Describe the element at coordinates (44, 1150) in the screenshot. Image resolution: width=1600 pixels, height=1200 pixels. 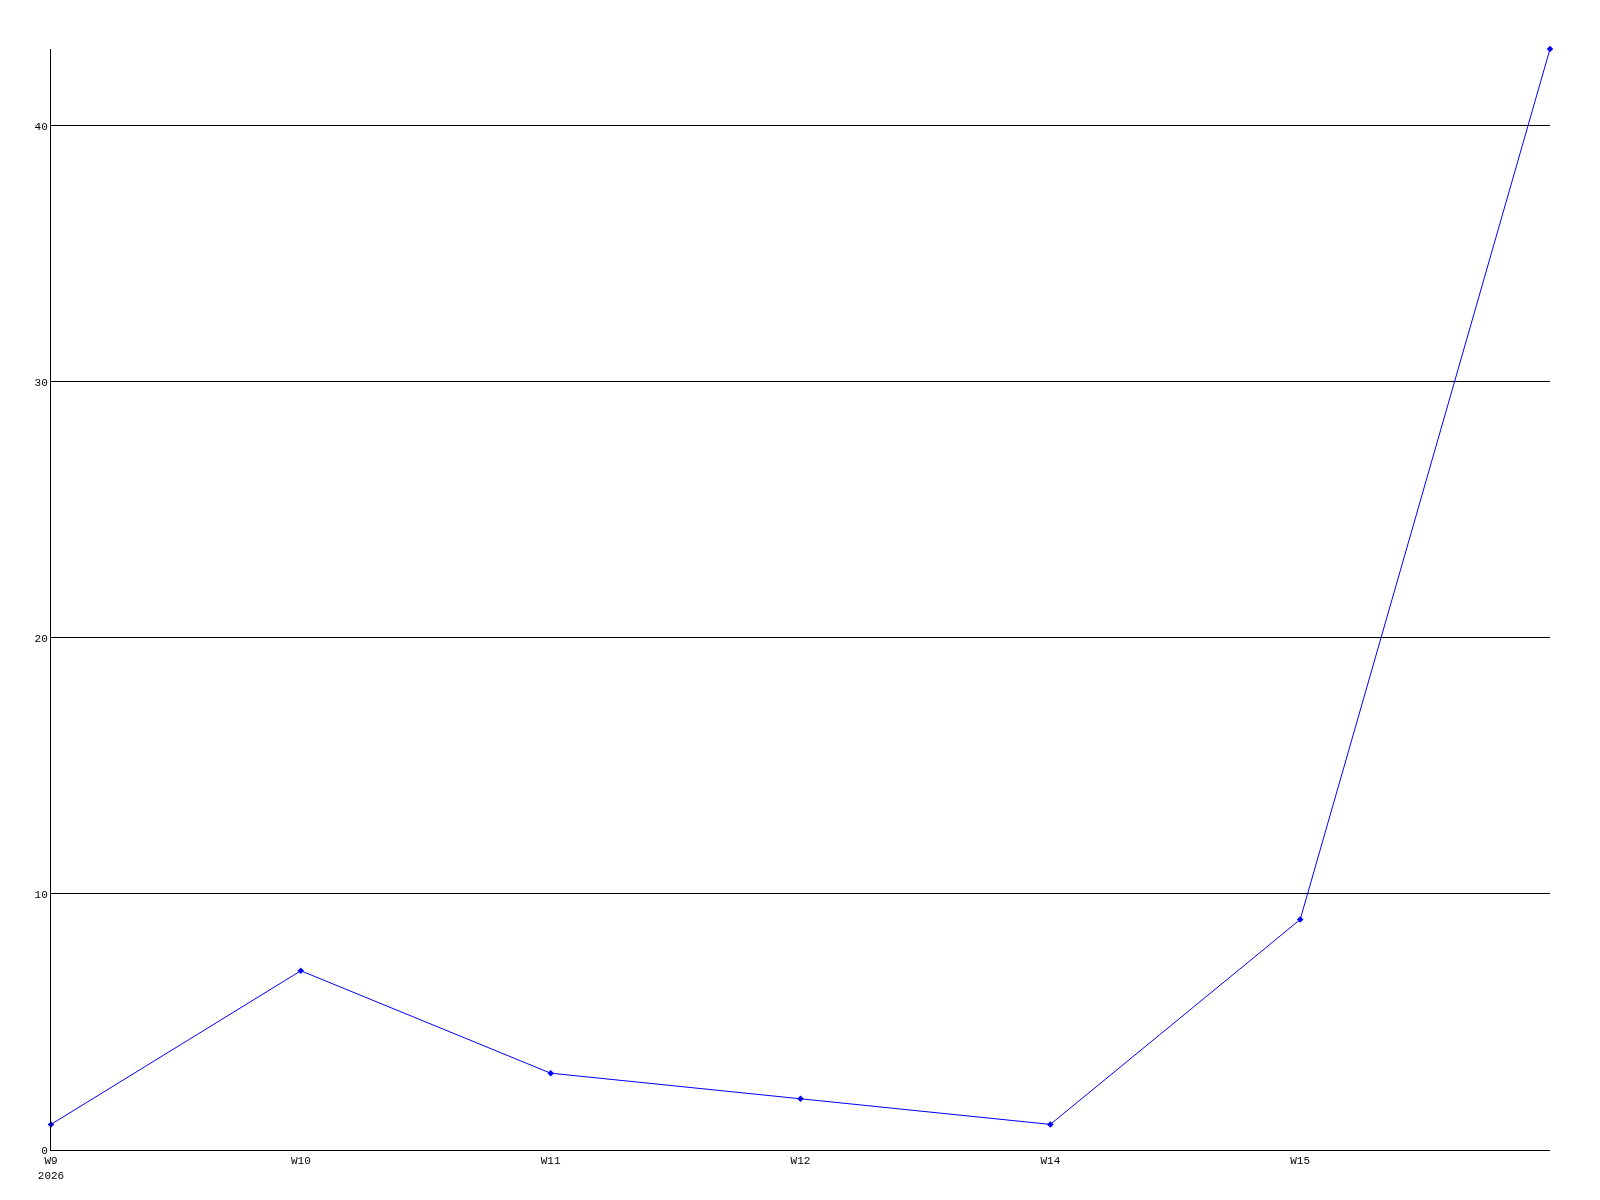
I see `y-tick-label: 0` at that location.